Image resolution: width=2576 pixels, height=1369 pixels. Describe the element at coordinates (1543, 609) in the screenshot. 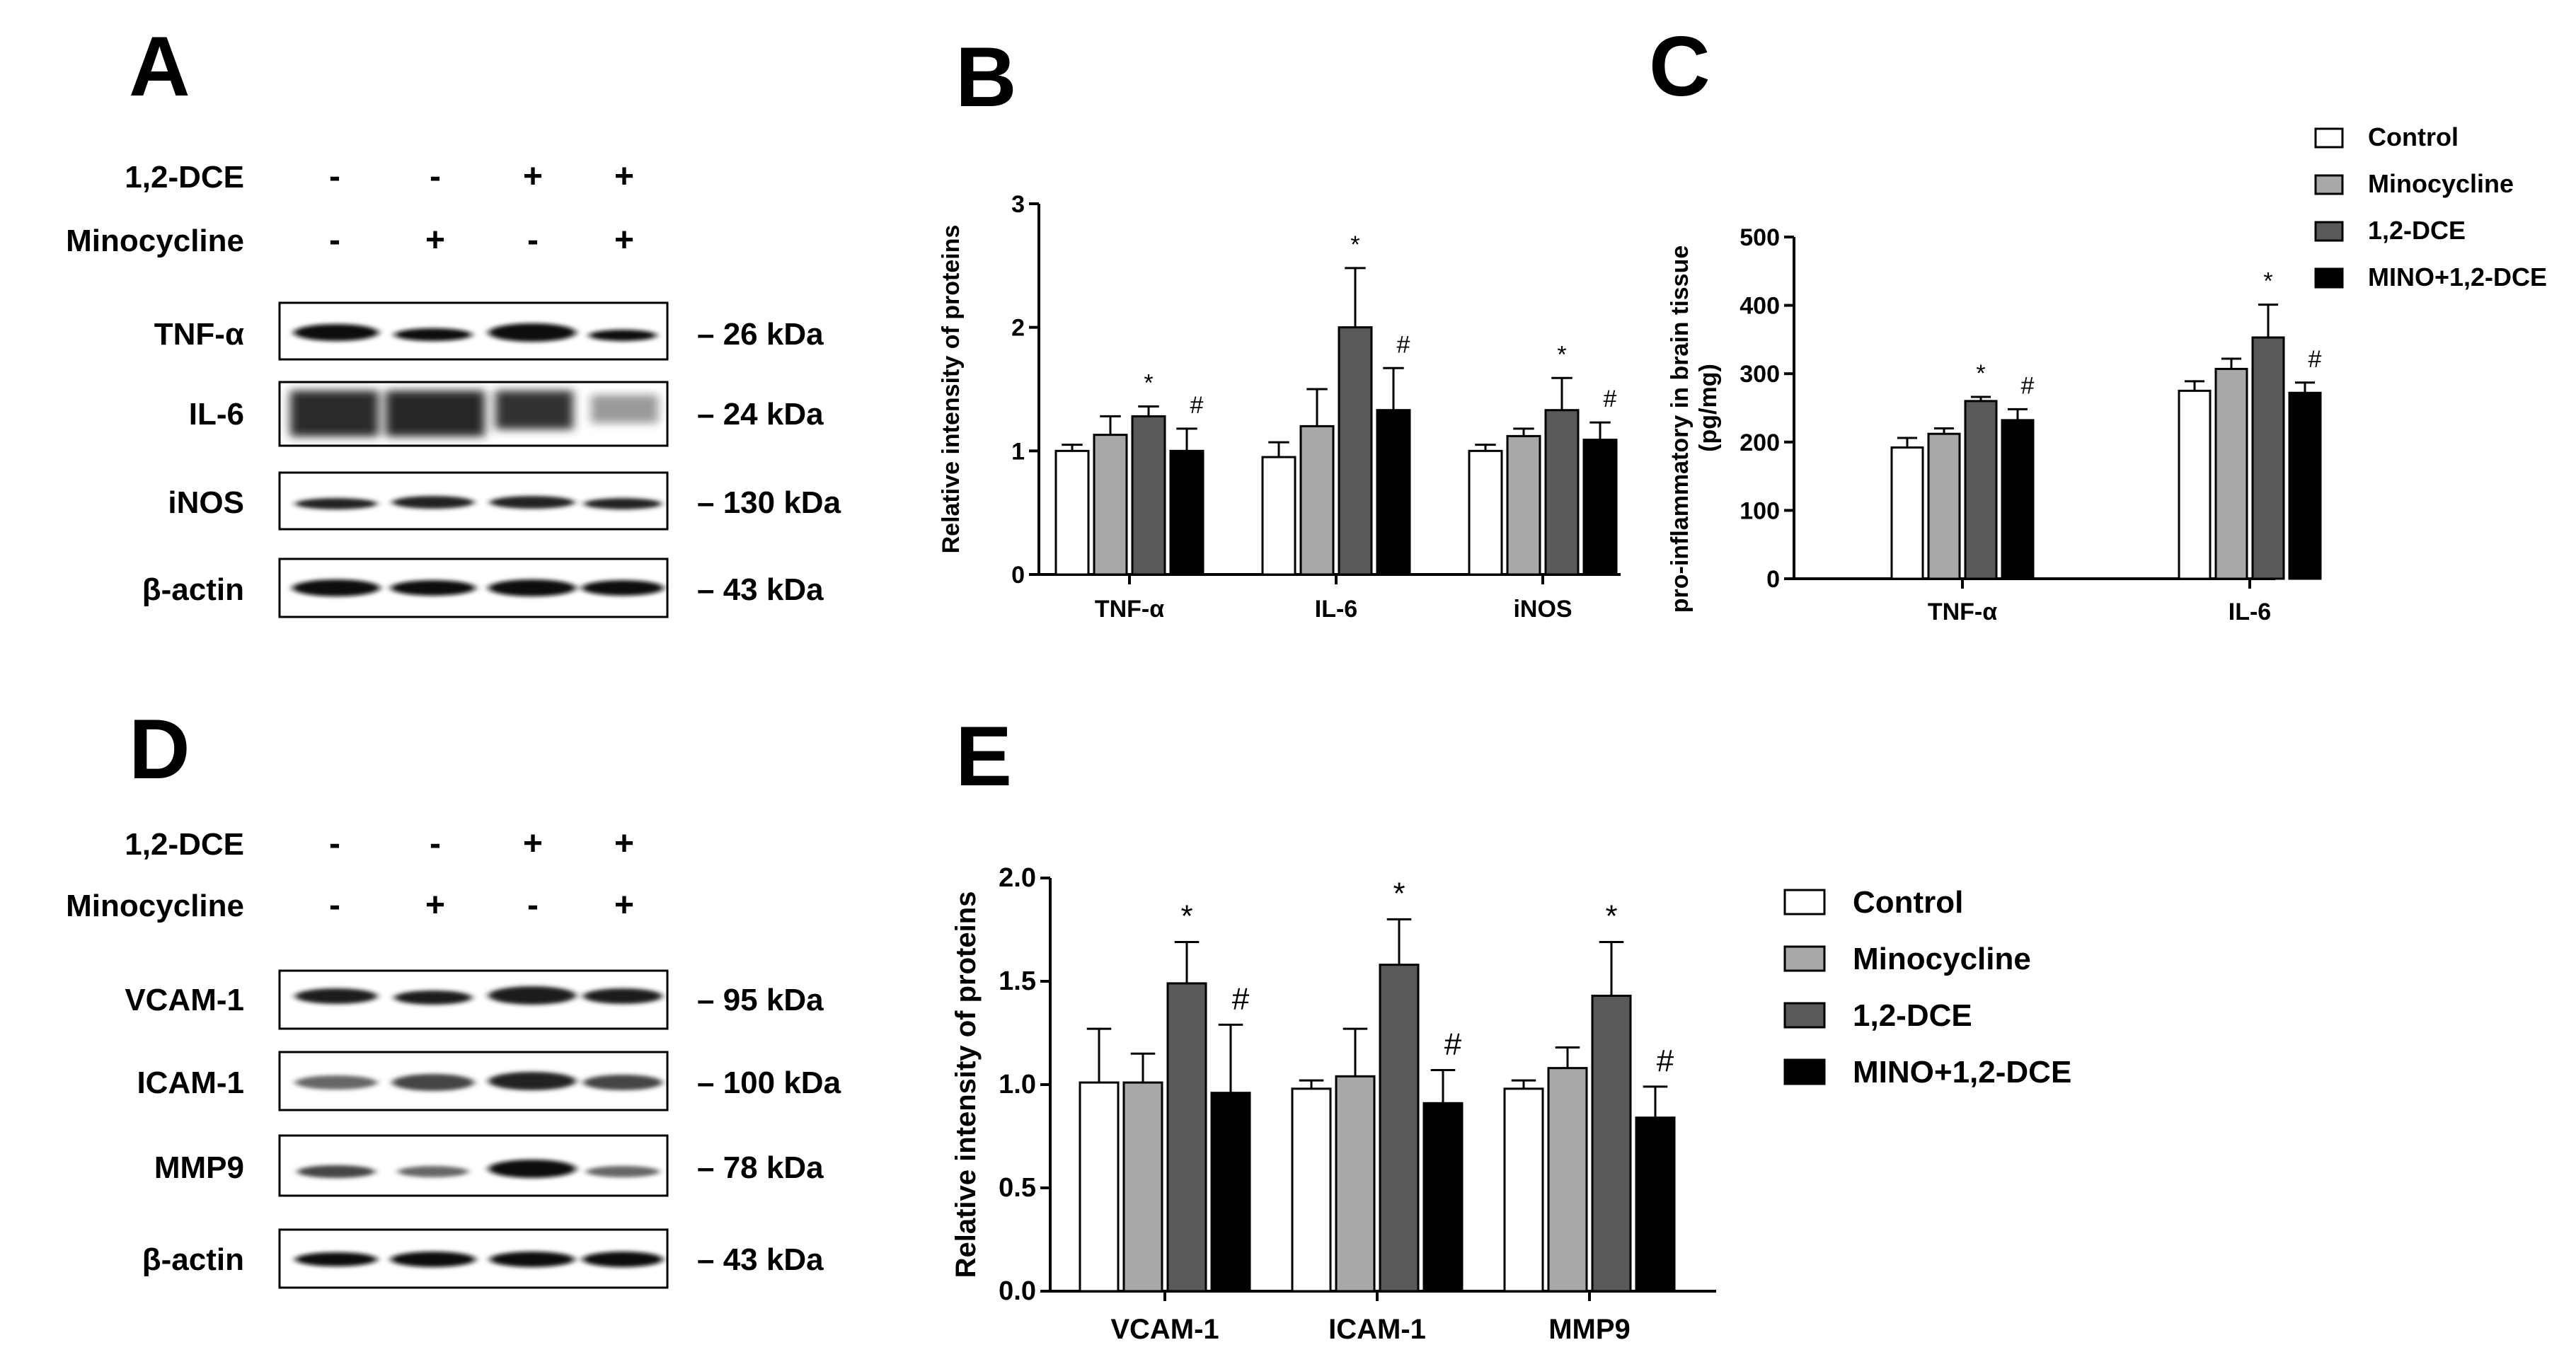

I see `x-category-label: iNOS` at that location.